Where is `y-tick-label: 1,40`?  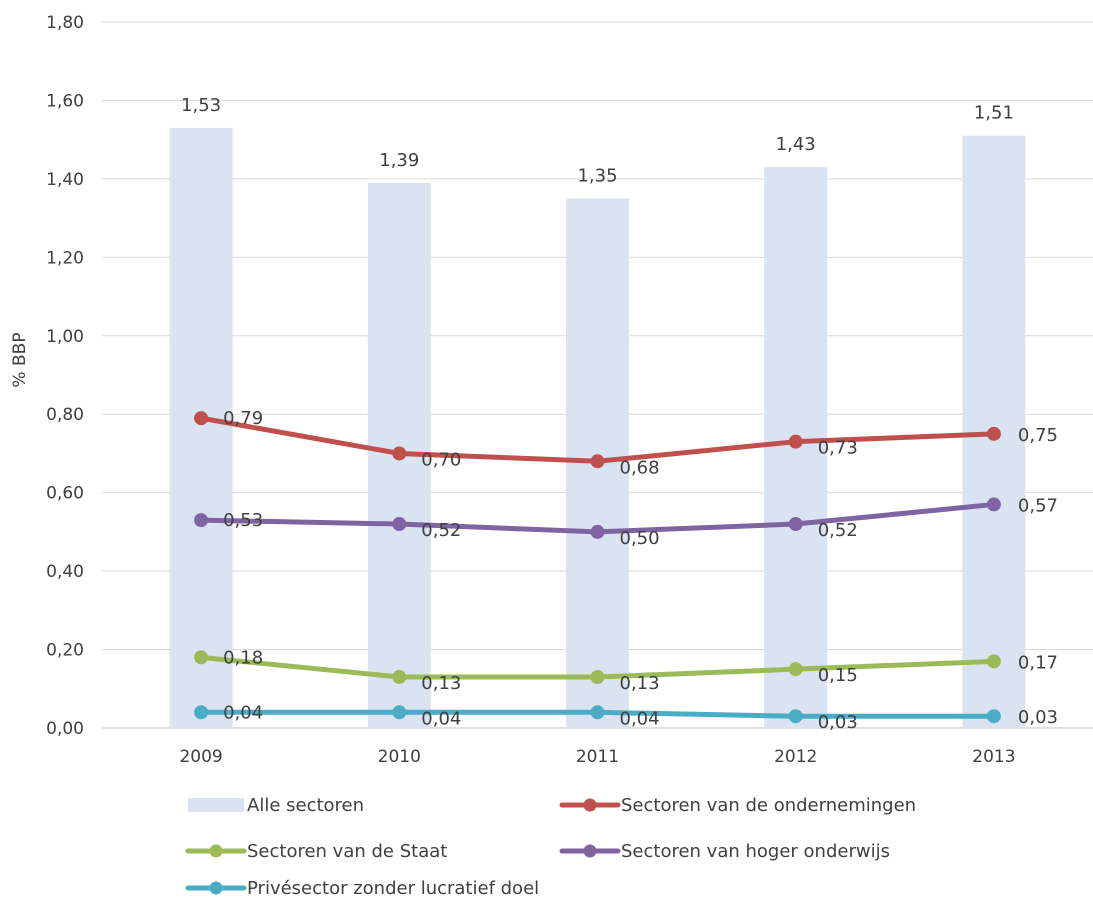 y-tick-label: 1,40 is located at coordinates (65, 180).